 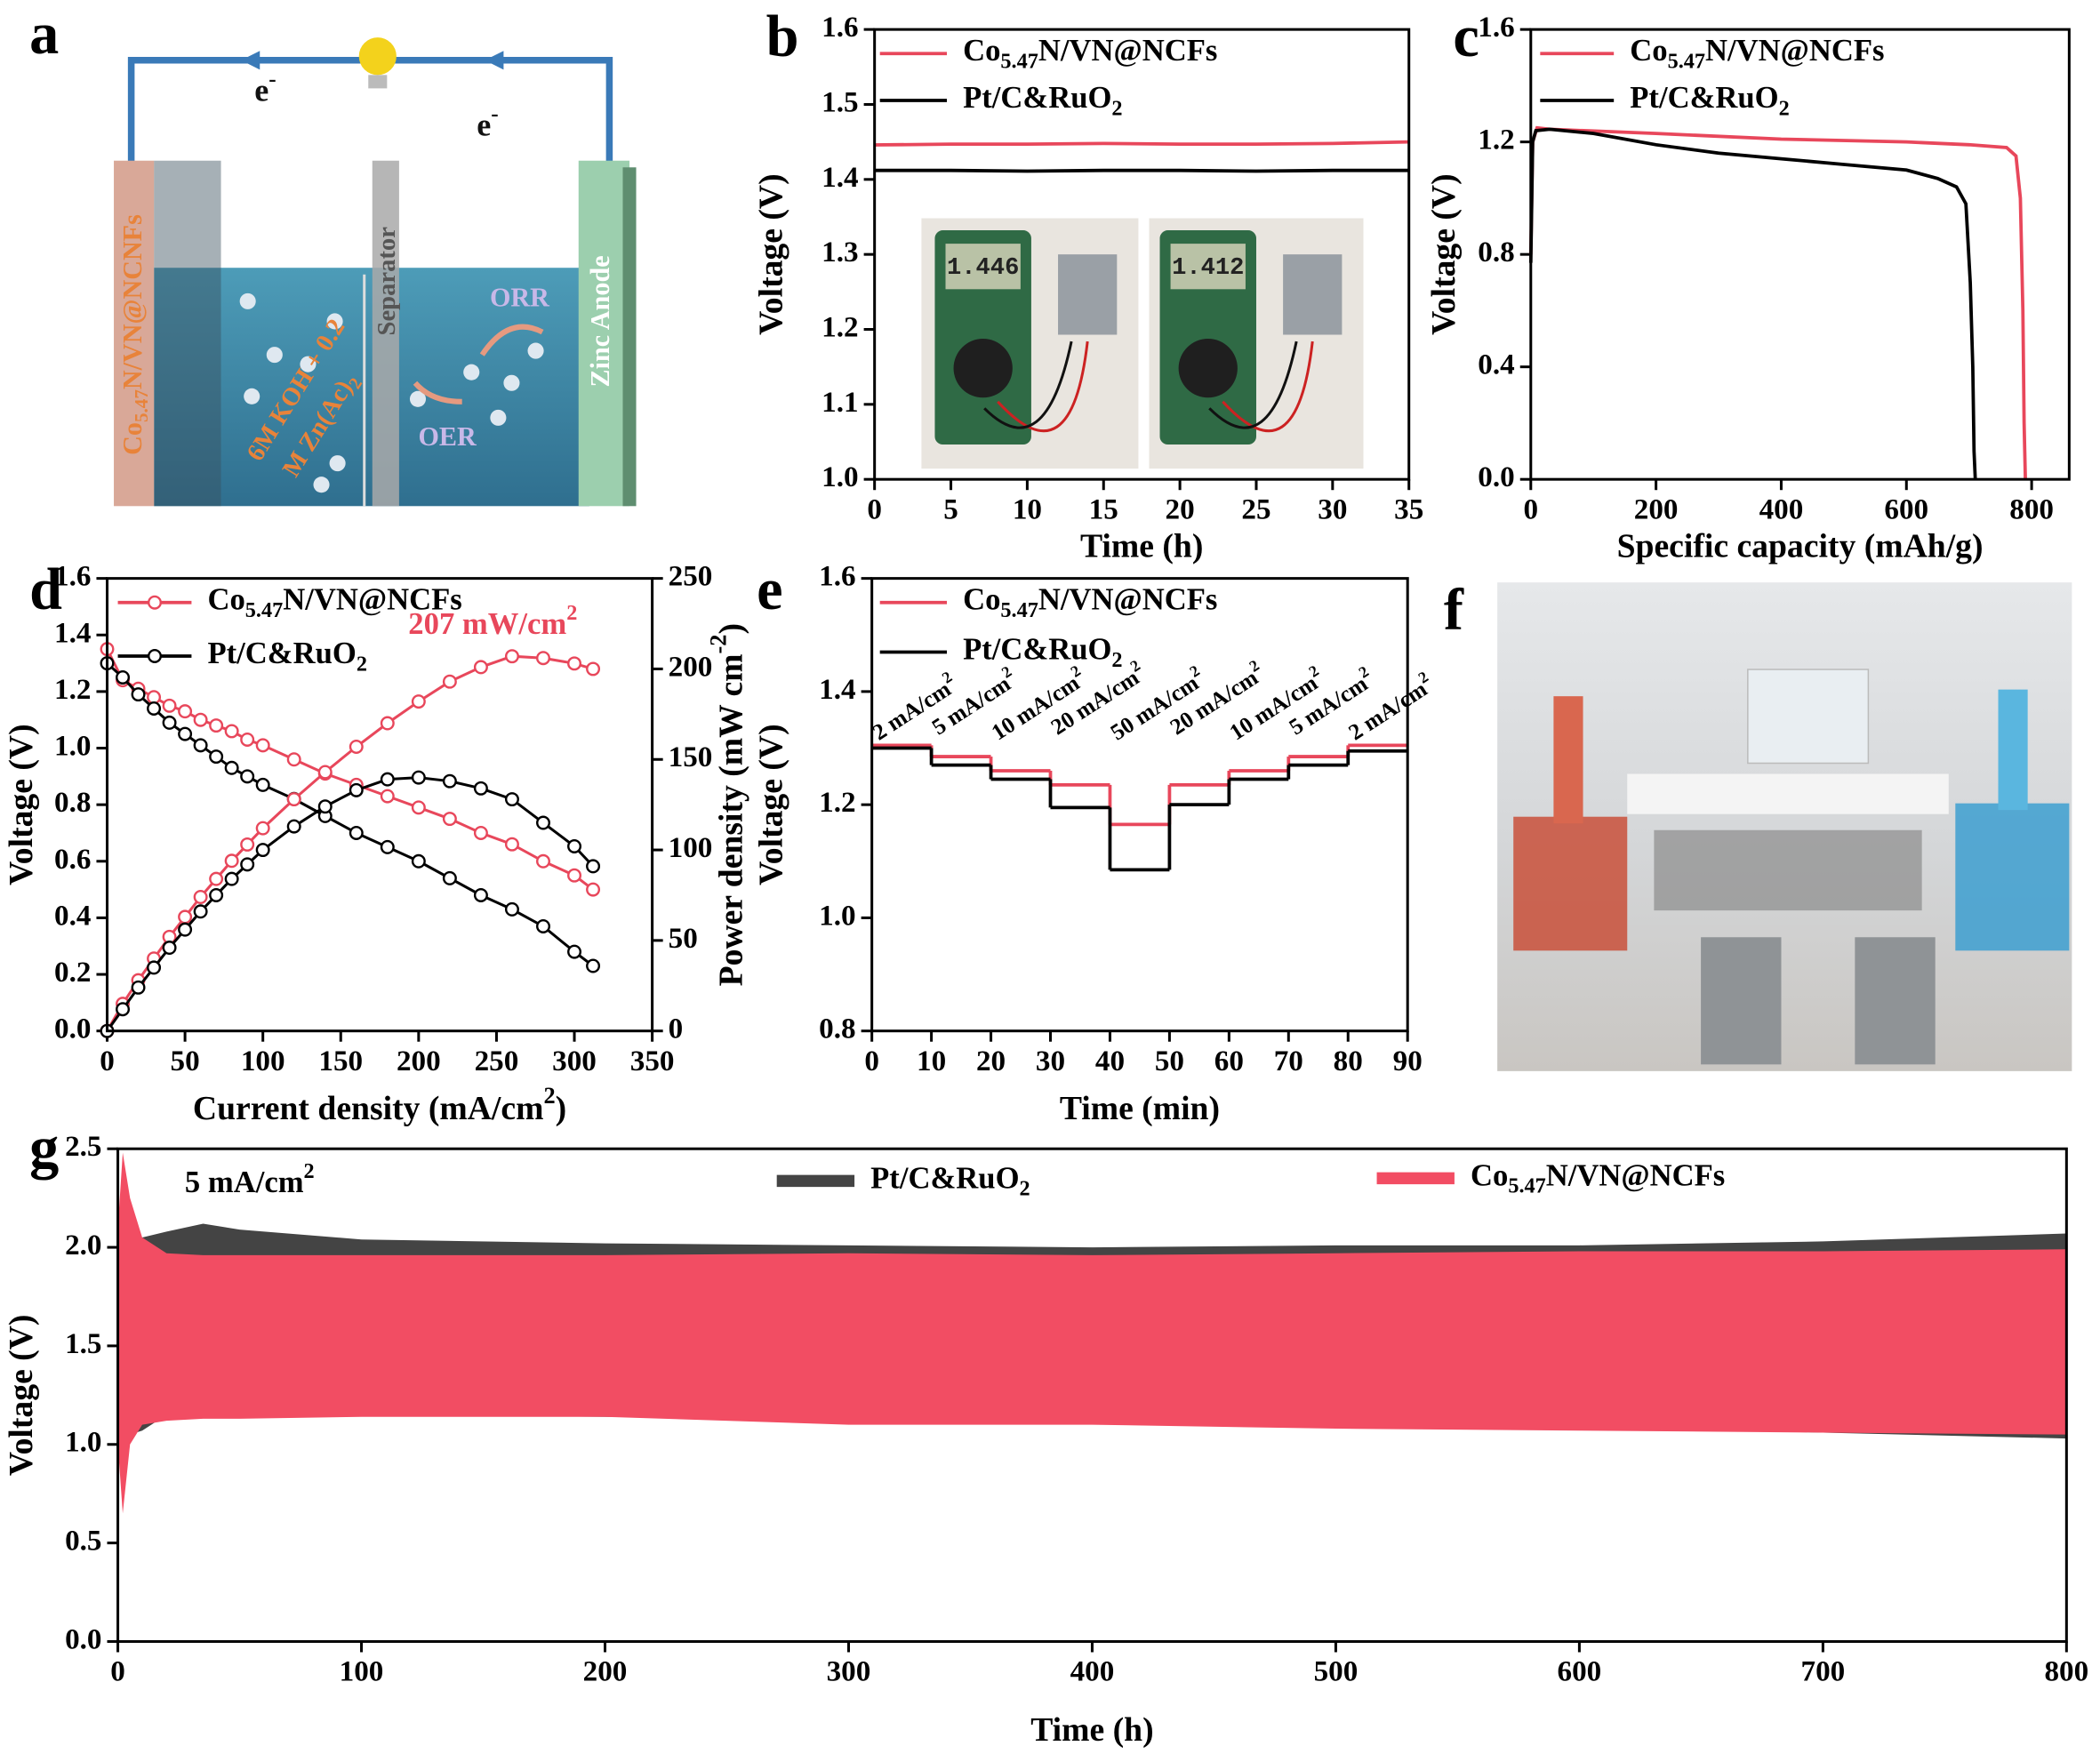 I want to click on oer-label: OER, so click(x=449, y=436).